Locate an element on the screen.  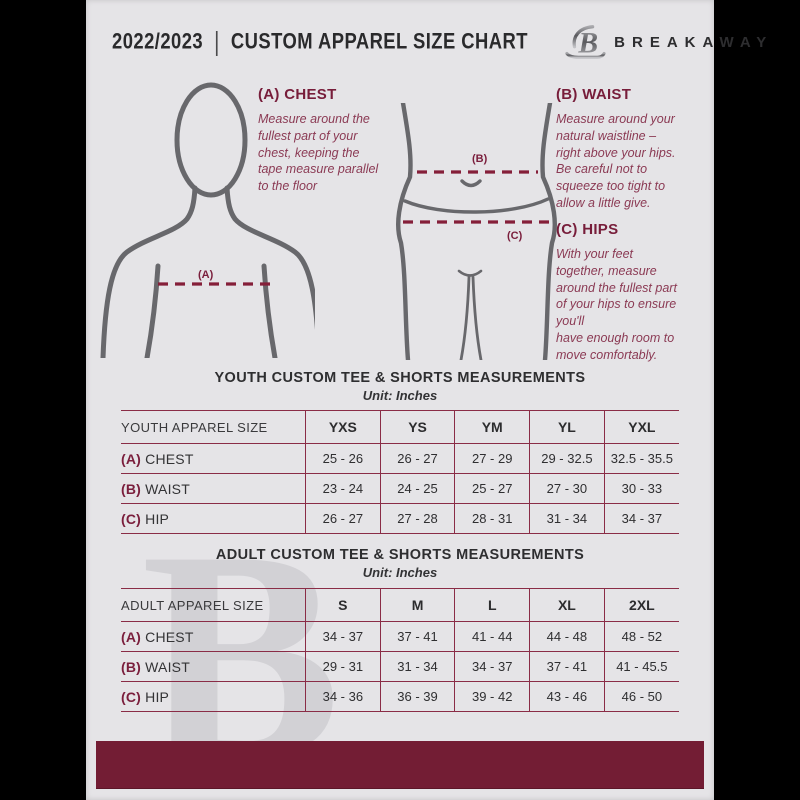
brand-group: B BREAKAWAY is located at coordinates (668, 42).